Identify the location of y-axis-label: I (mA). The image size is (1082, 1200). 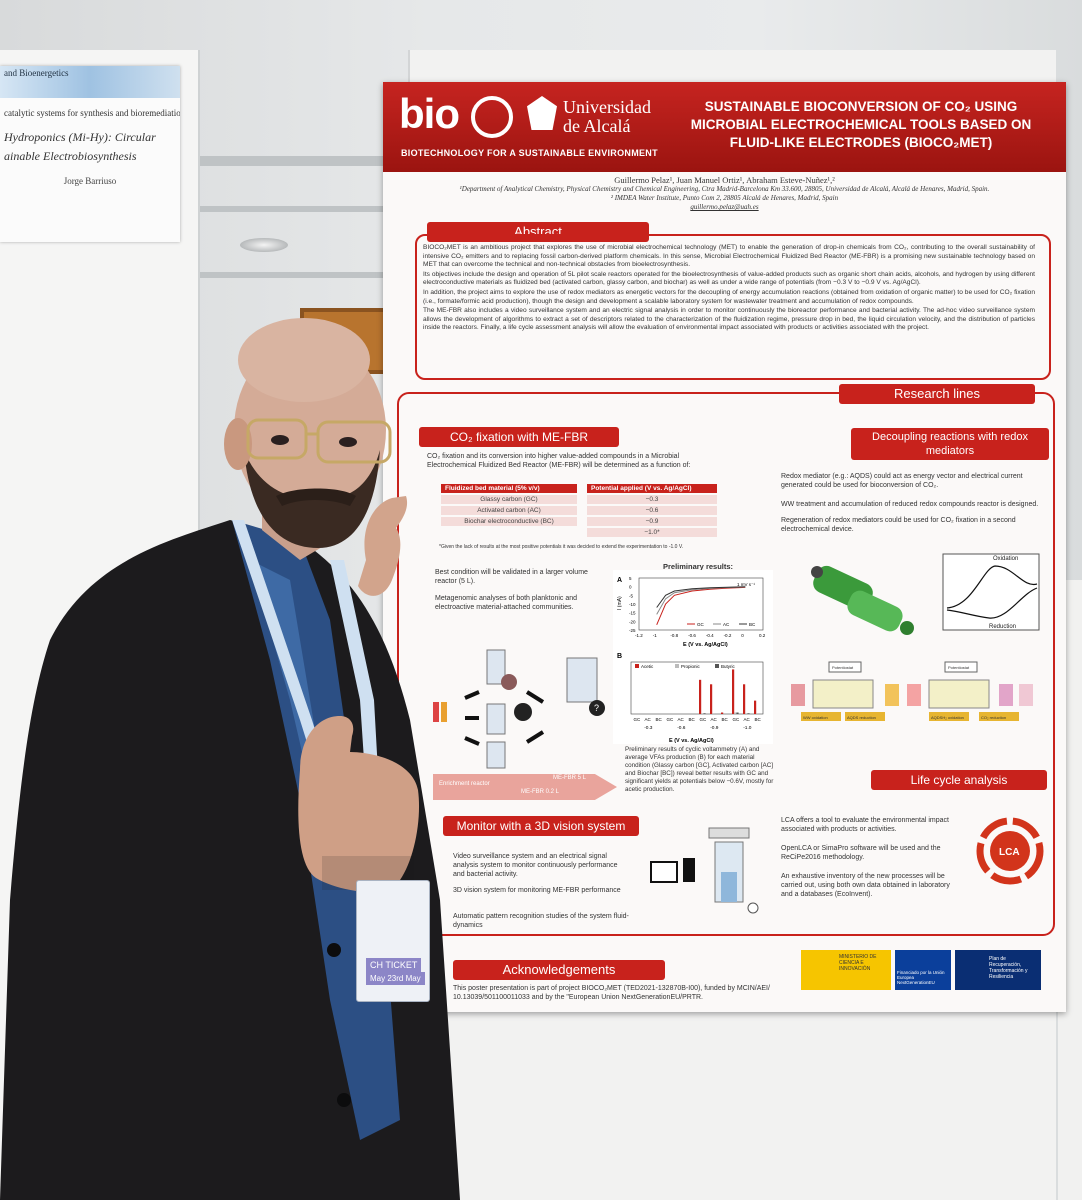
(620, 603).